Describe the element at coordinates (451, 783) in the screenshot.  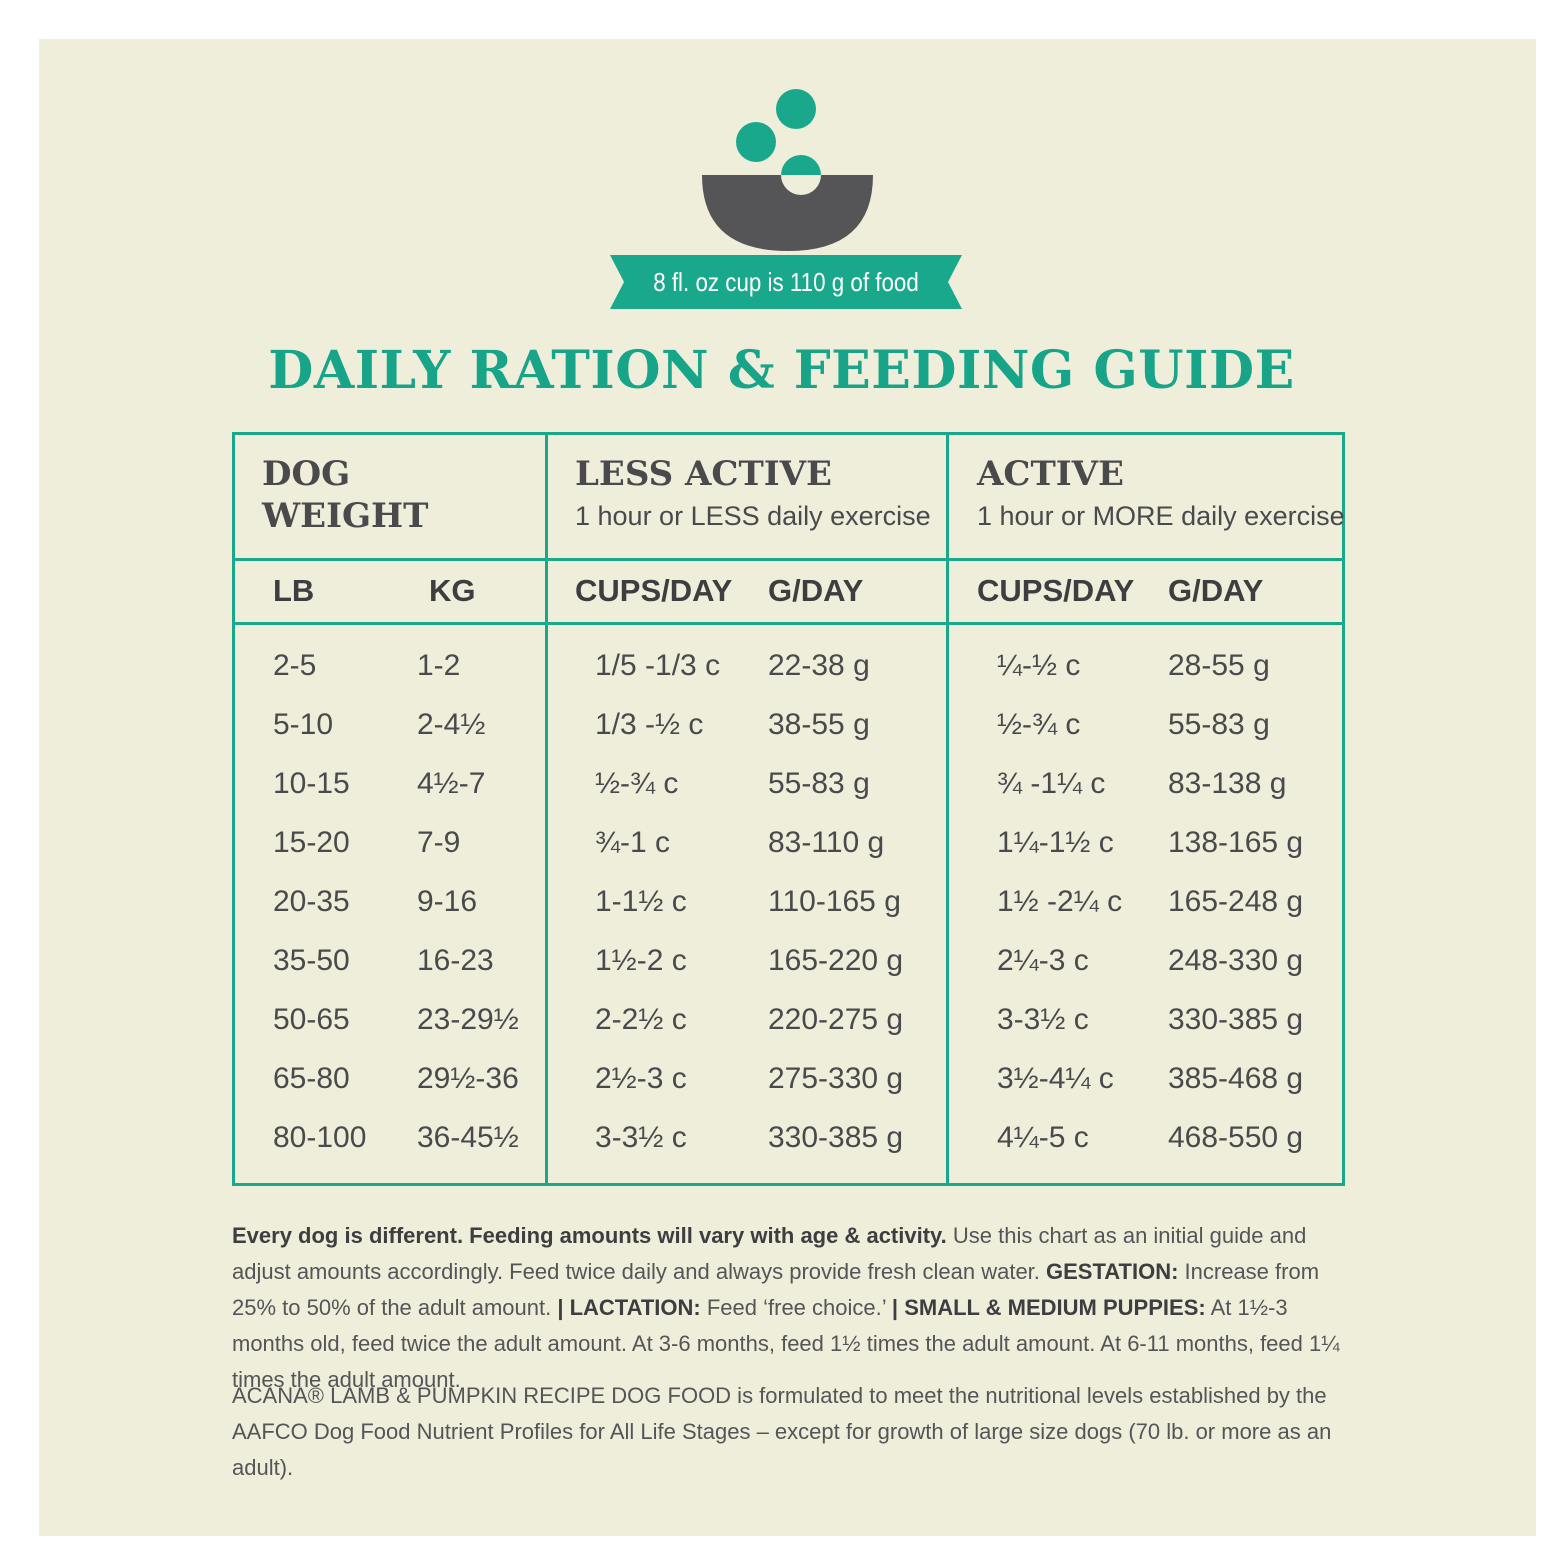
I see `table-cell: 4½-7` at that location.